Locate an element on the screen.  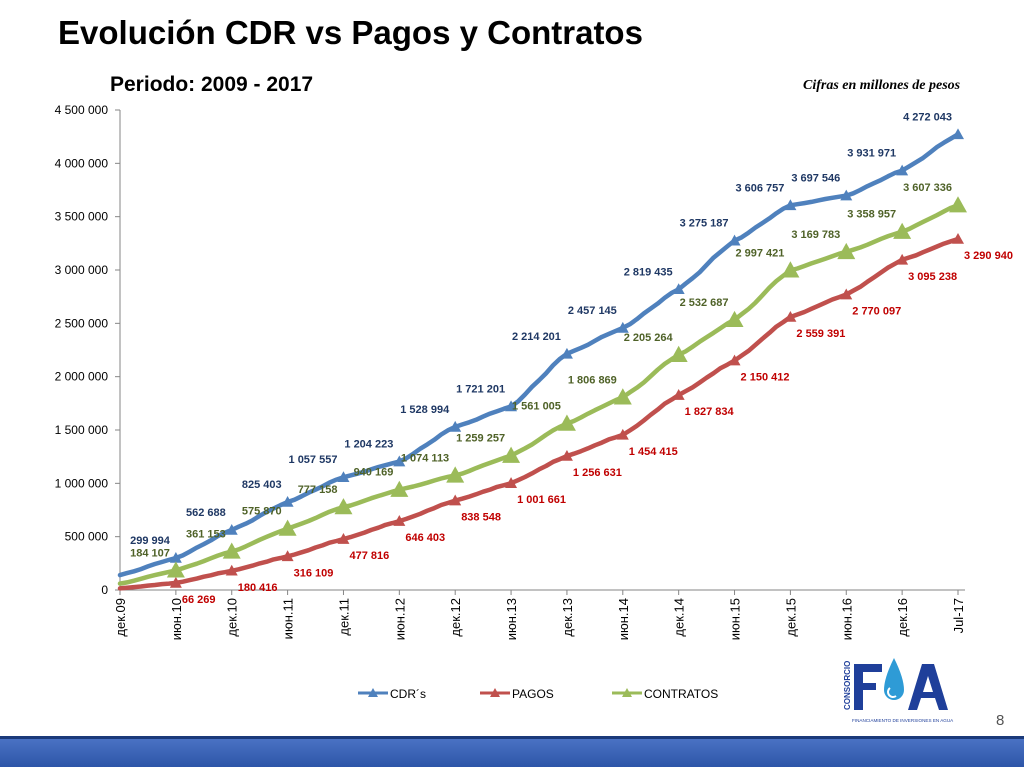
data-label: 316 109 is located at coordinates (314, 573).